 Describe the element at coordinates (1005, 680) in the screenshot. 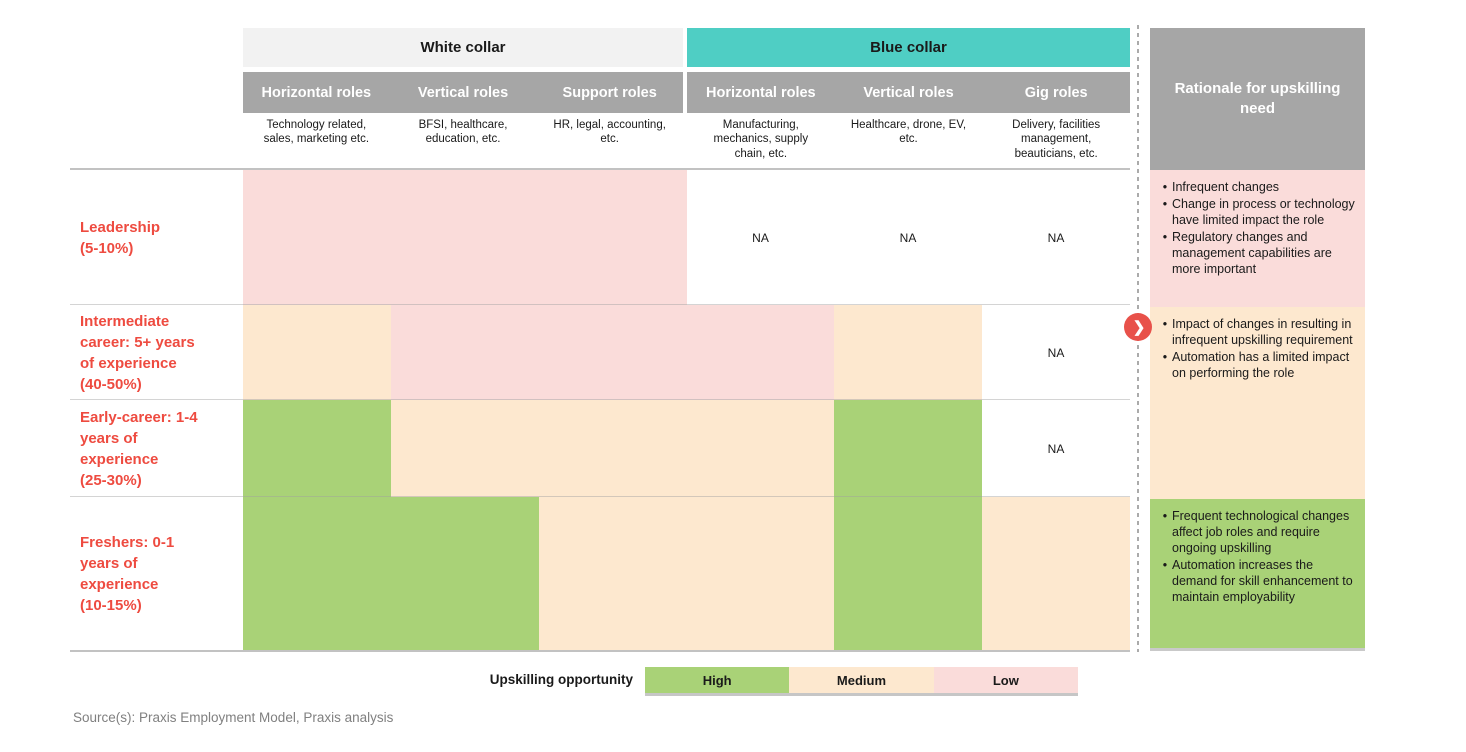

I see `legend-swatch-low: Low` at that location.